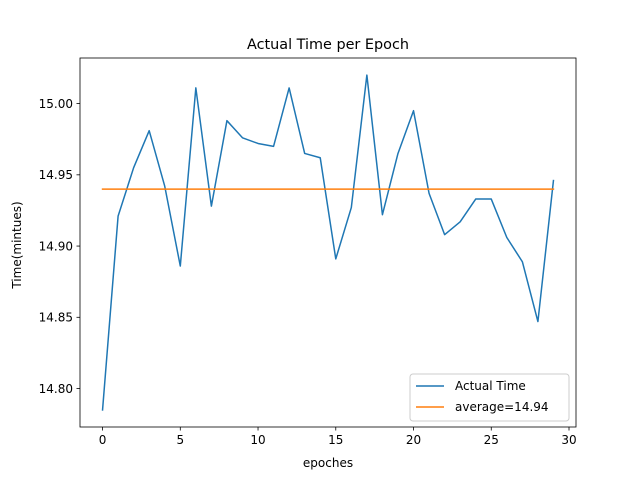 The image size is (640, 480). I want to click on x-tick-label: 15, so click(335, 440).